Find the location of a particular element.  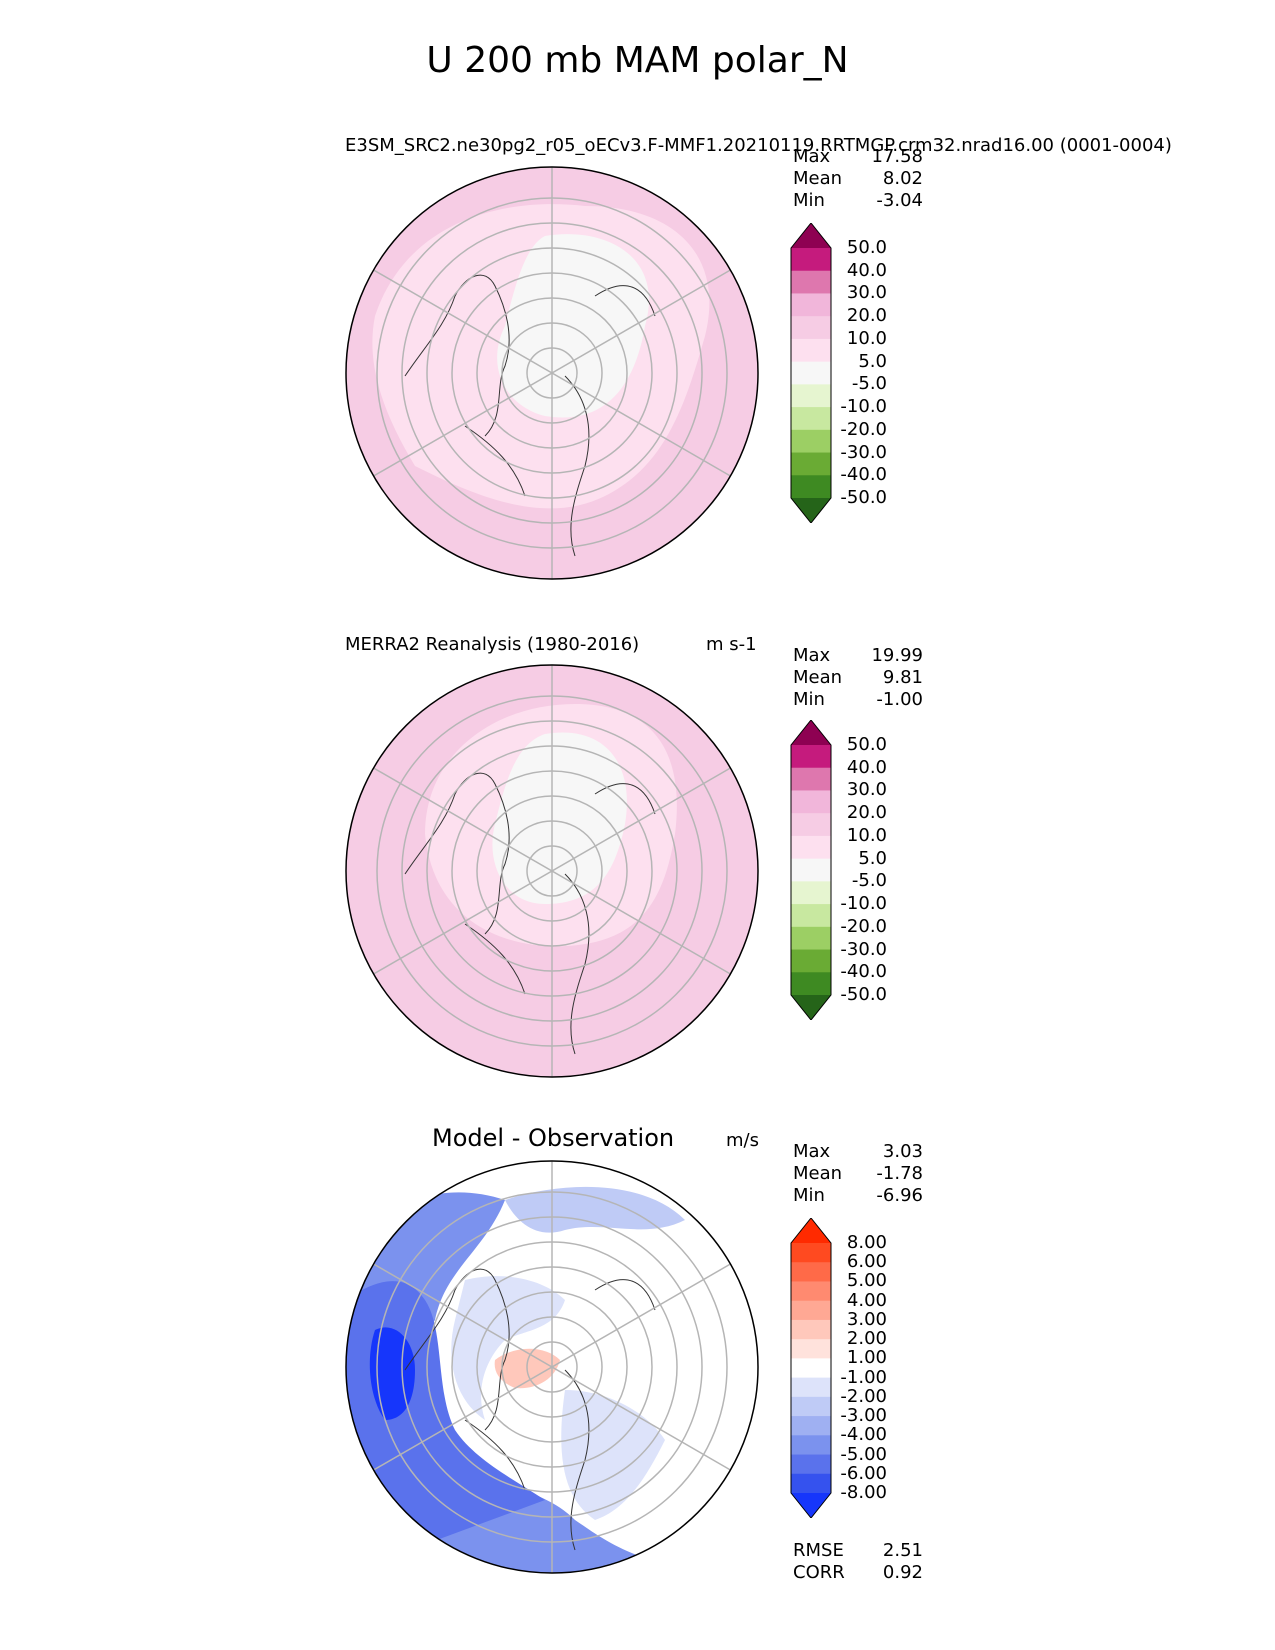

colorbar-tick-label: -5.00 is located at coordinates (863, 1454).